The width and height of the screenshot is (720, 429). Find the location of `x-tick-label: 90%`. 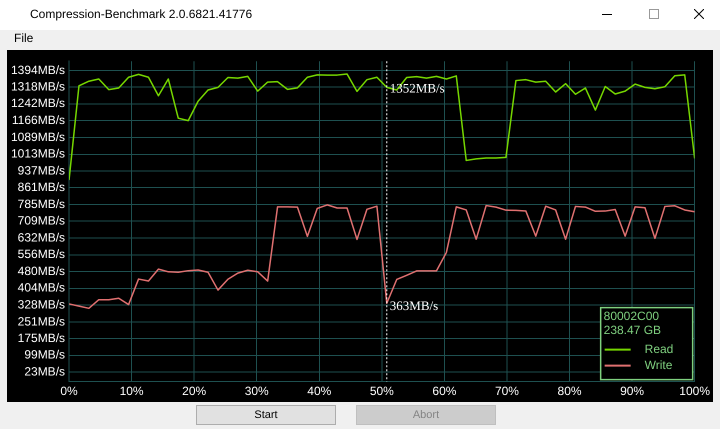

x-tick-label: 90% is located at coordinates (632, 391).